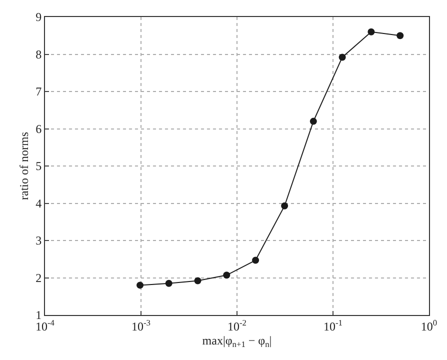 The height and width of the screenshot is (360, 447). I want to click on y-tick-label: 3, so click(39, 241).